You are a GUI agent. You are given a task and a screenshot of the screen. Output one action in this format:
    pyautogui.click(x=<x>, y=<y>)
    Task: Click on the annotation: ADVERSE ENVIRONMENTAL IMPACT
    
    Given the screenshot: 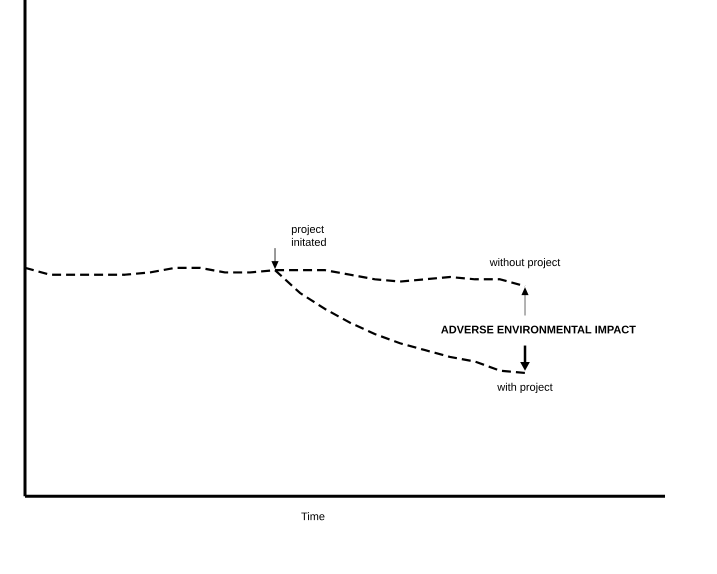 What is the action you would take?
    pyautogui.click(x=538, y=330)
    